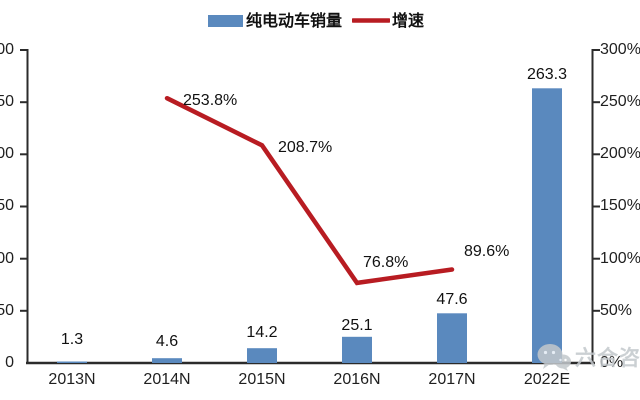 This screenshot has height=400, width=640. I want to click on legend-line-label: 增速, so click(408, 21).